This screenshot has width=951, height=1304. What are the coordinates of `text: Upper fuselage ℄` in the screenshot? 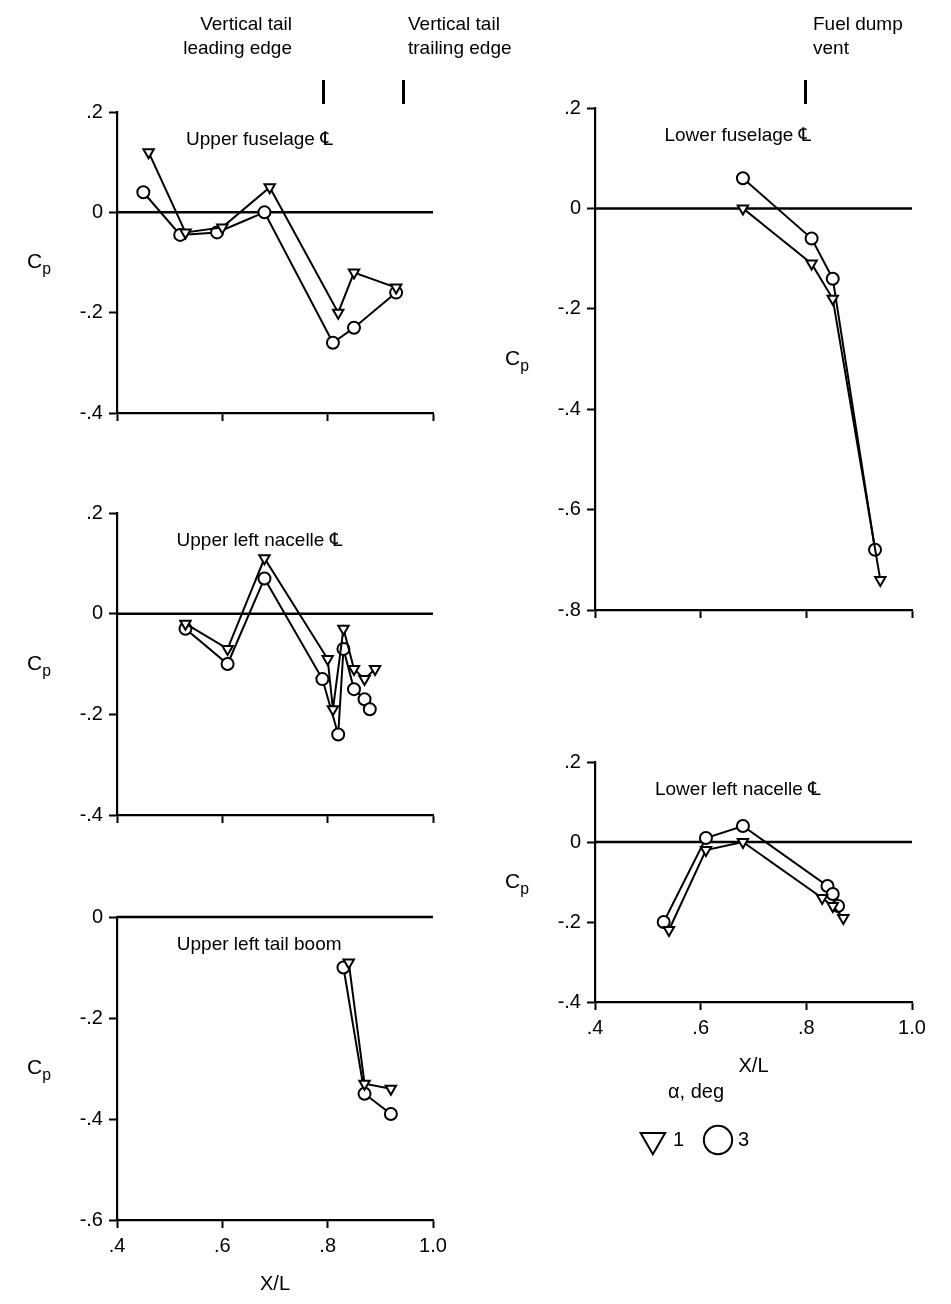 It's located at (260, 139).